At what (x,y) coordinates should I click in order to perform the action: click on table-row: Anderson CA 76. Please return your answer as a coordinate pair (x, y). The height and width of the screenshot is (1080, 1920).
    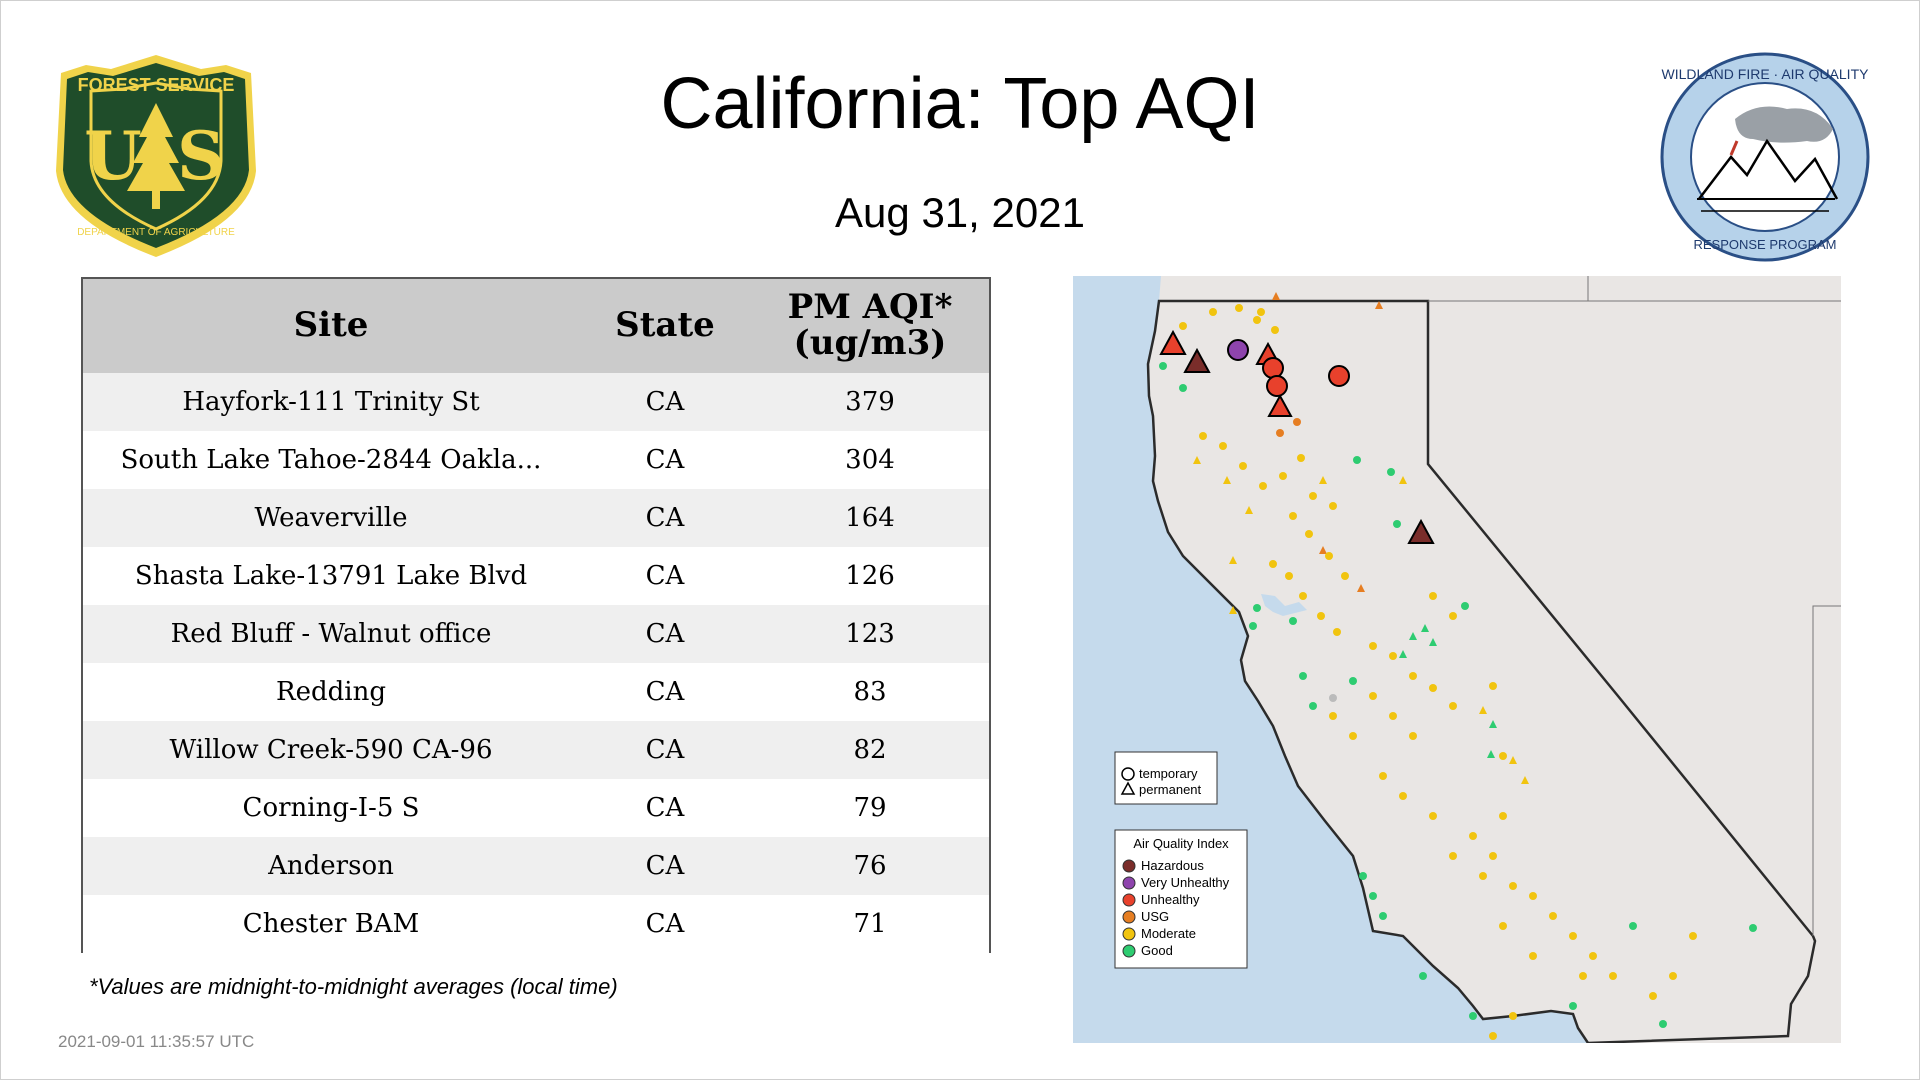
    Looking at the image, I should click on (536, 866).